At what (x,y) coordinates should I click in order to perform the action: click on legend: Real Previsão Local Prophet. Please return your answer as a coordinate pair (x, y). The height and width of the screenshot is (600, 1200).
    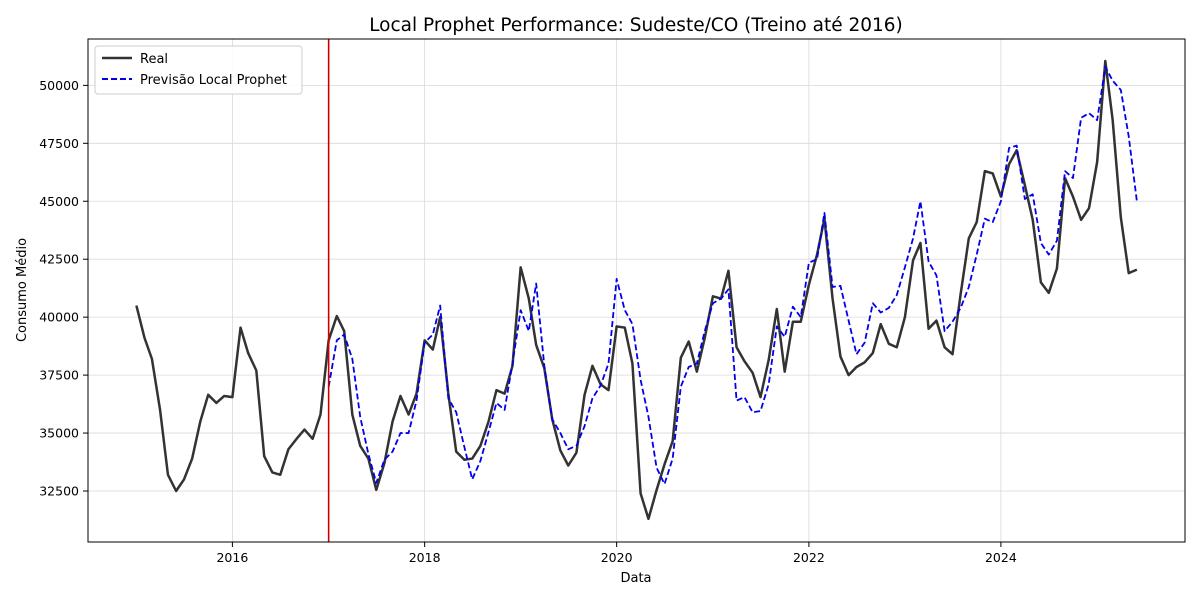
    Looking at the image, I should click on (198, 70).